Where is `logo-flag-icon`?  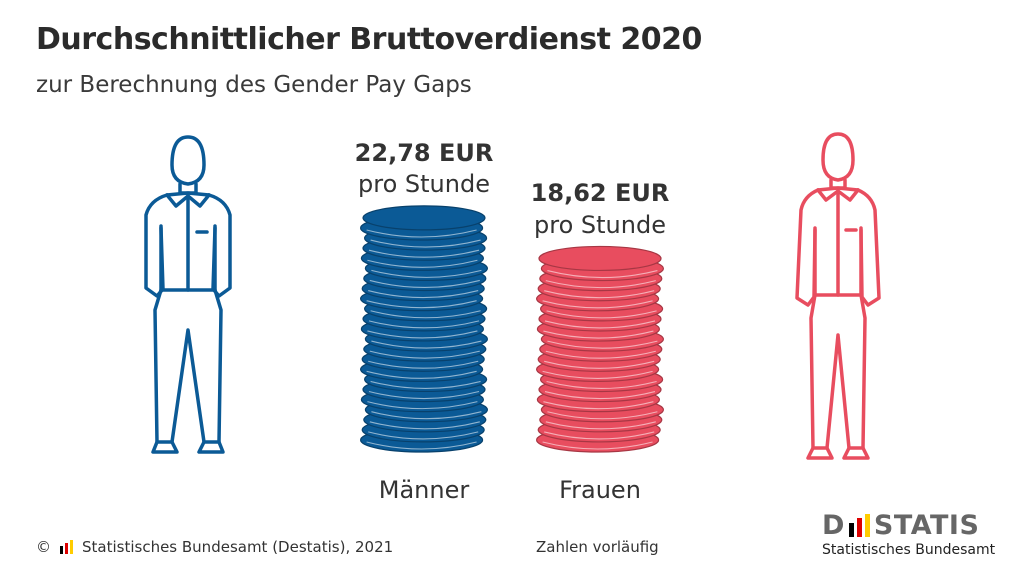
logo-flag-icon is located at coordinates (859, 525).